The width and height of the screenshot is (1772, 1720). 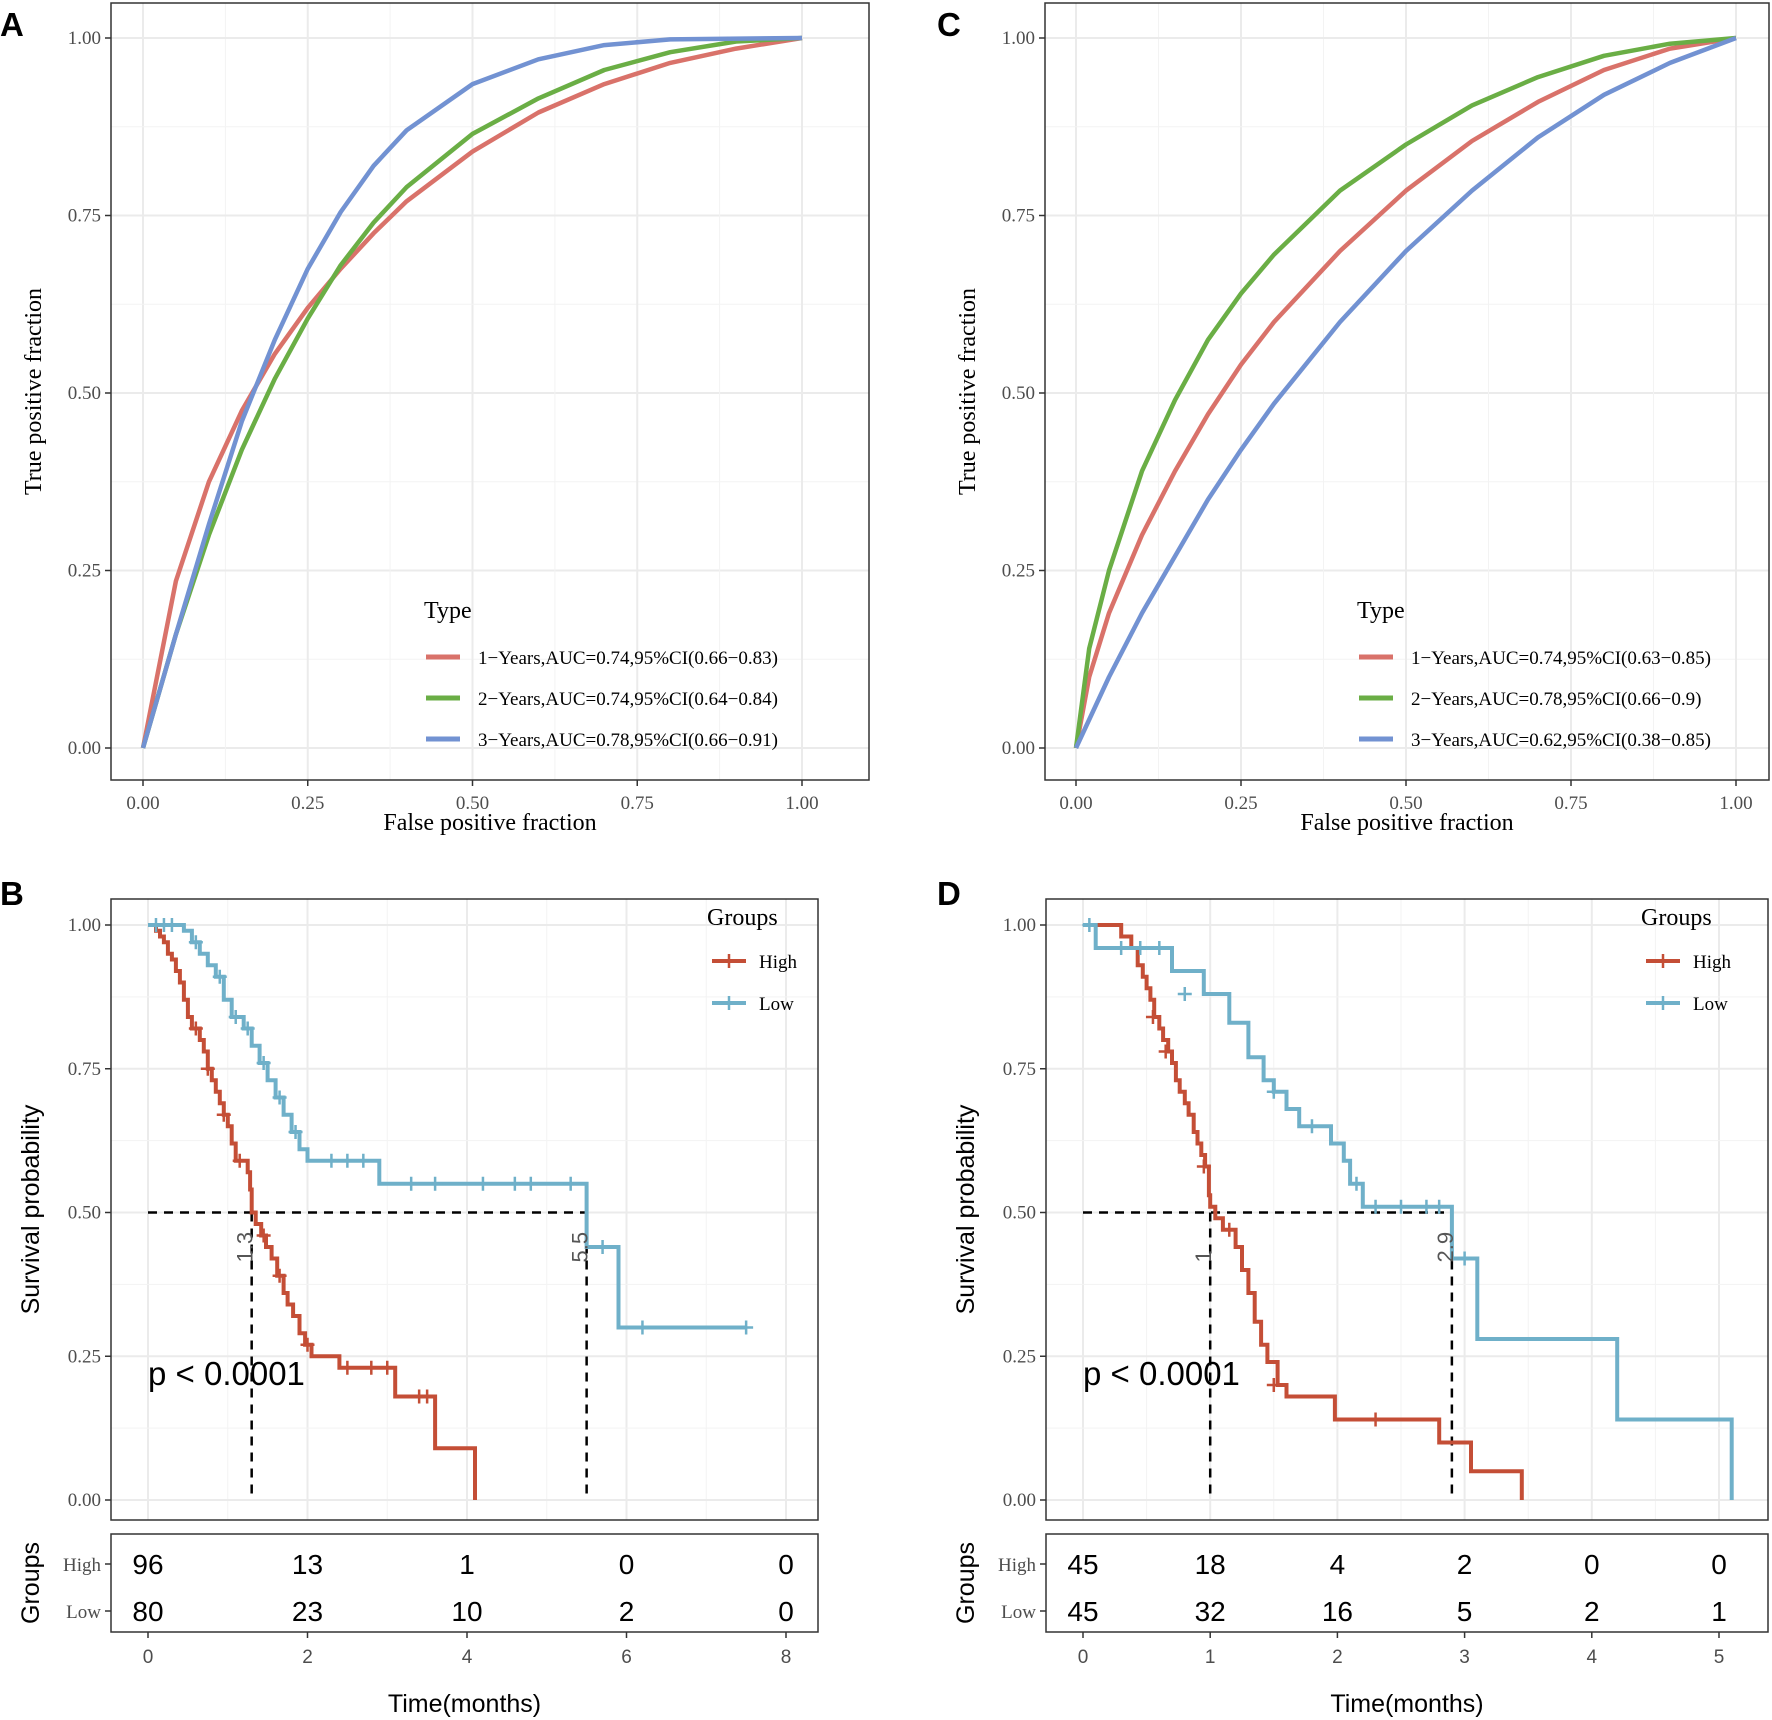 I want to click on x-tick-label: 6, so click(x=626, y=1657).